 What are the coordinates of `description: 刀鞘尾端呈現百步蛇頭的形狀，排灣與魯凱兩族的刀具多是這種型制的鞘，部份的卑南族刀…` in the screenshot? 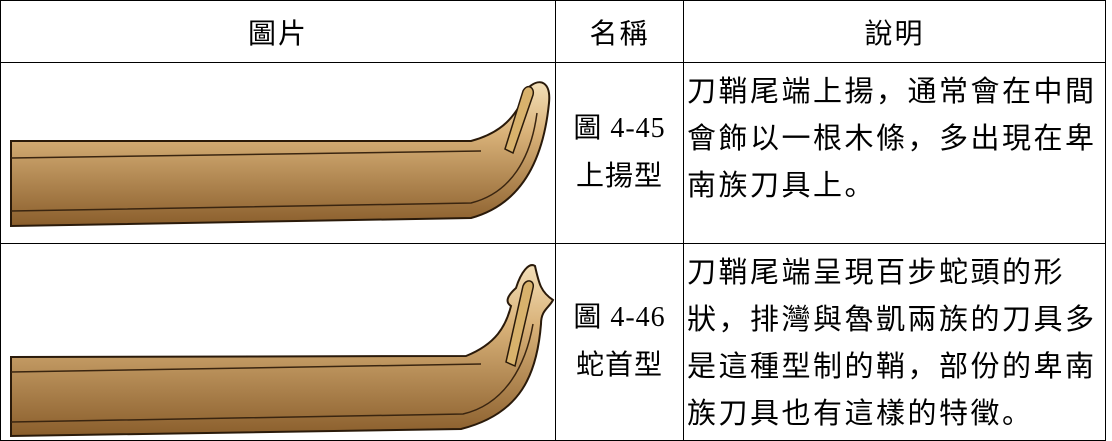 It's located at (892, 343).